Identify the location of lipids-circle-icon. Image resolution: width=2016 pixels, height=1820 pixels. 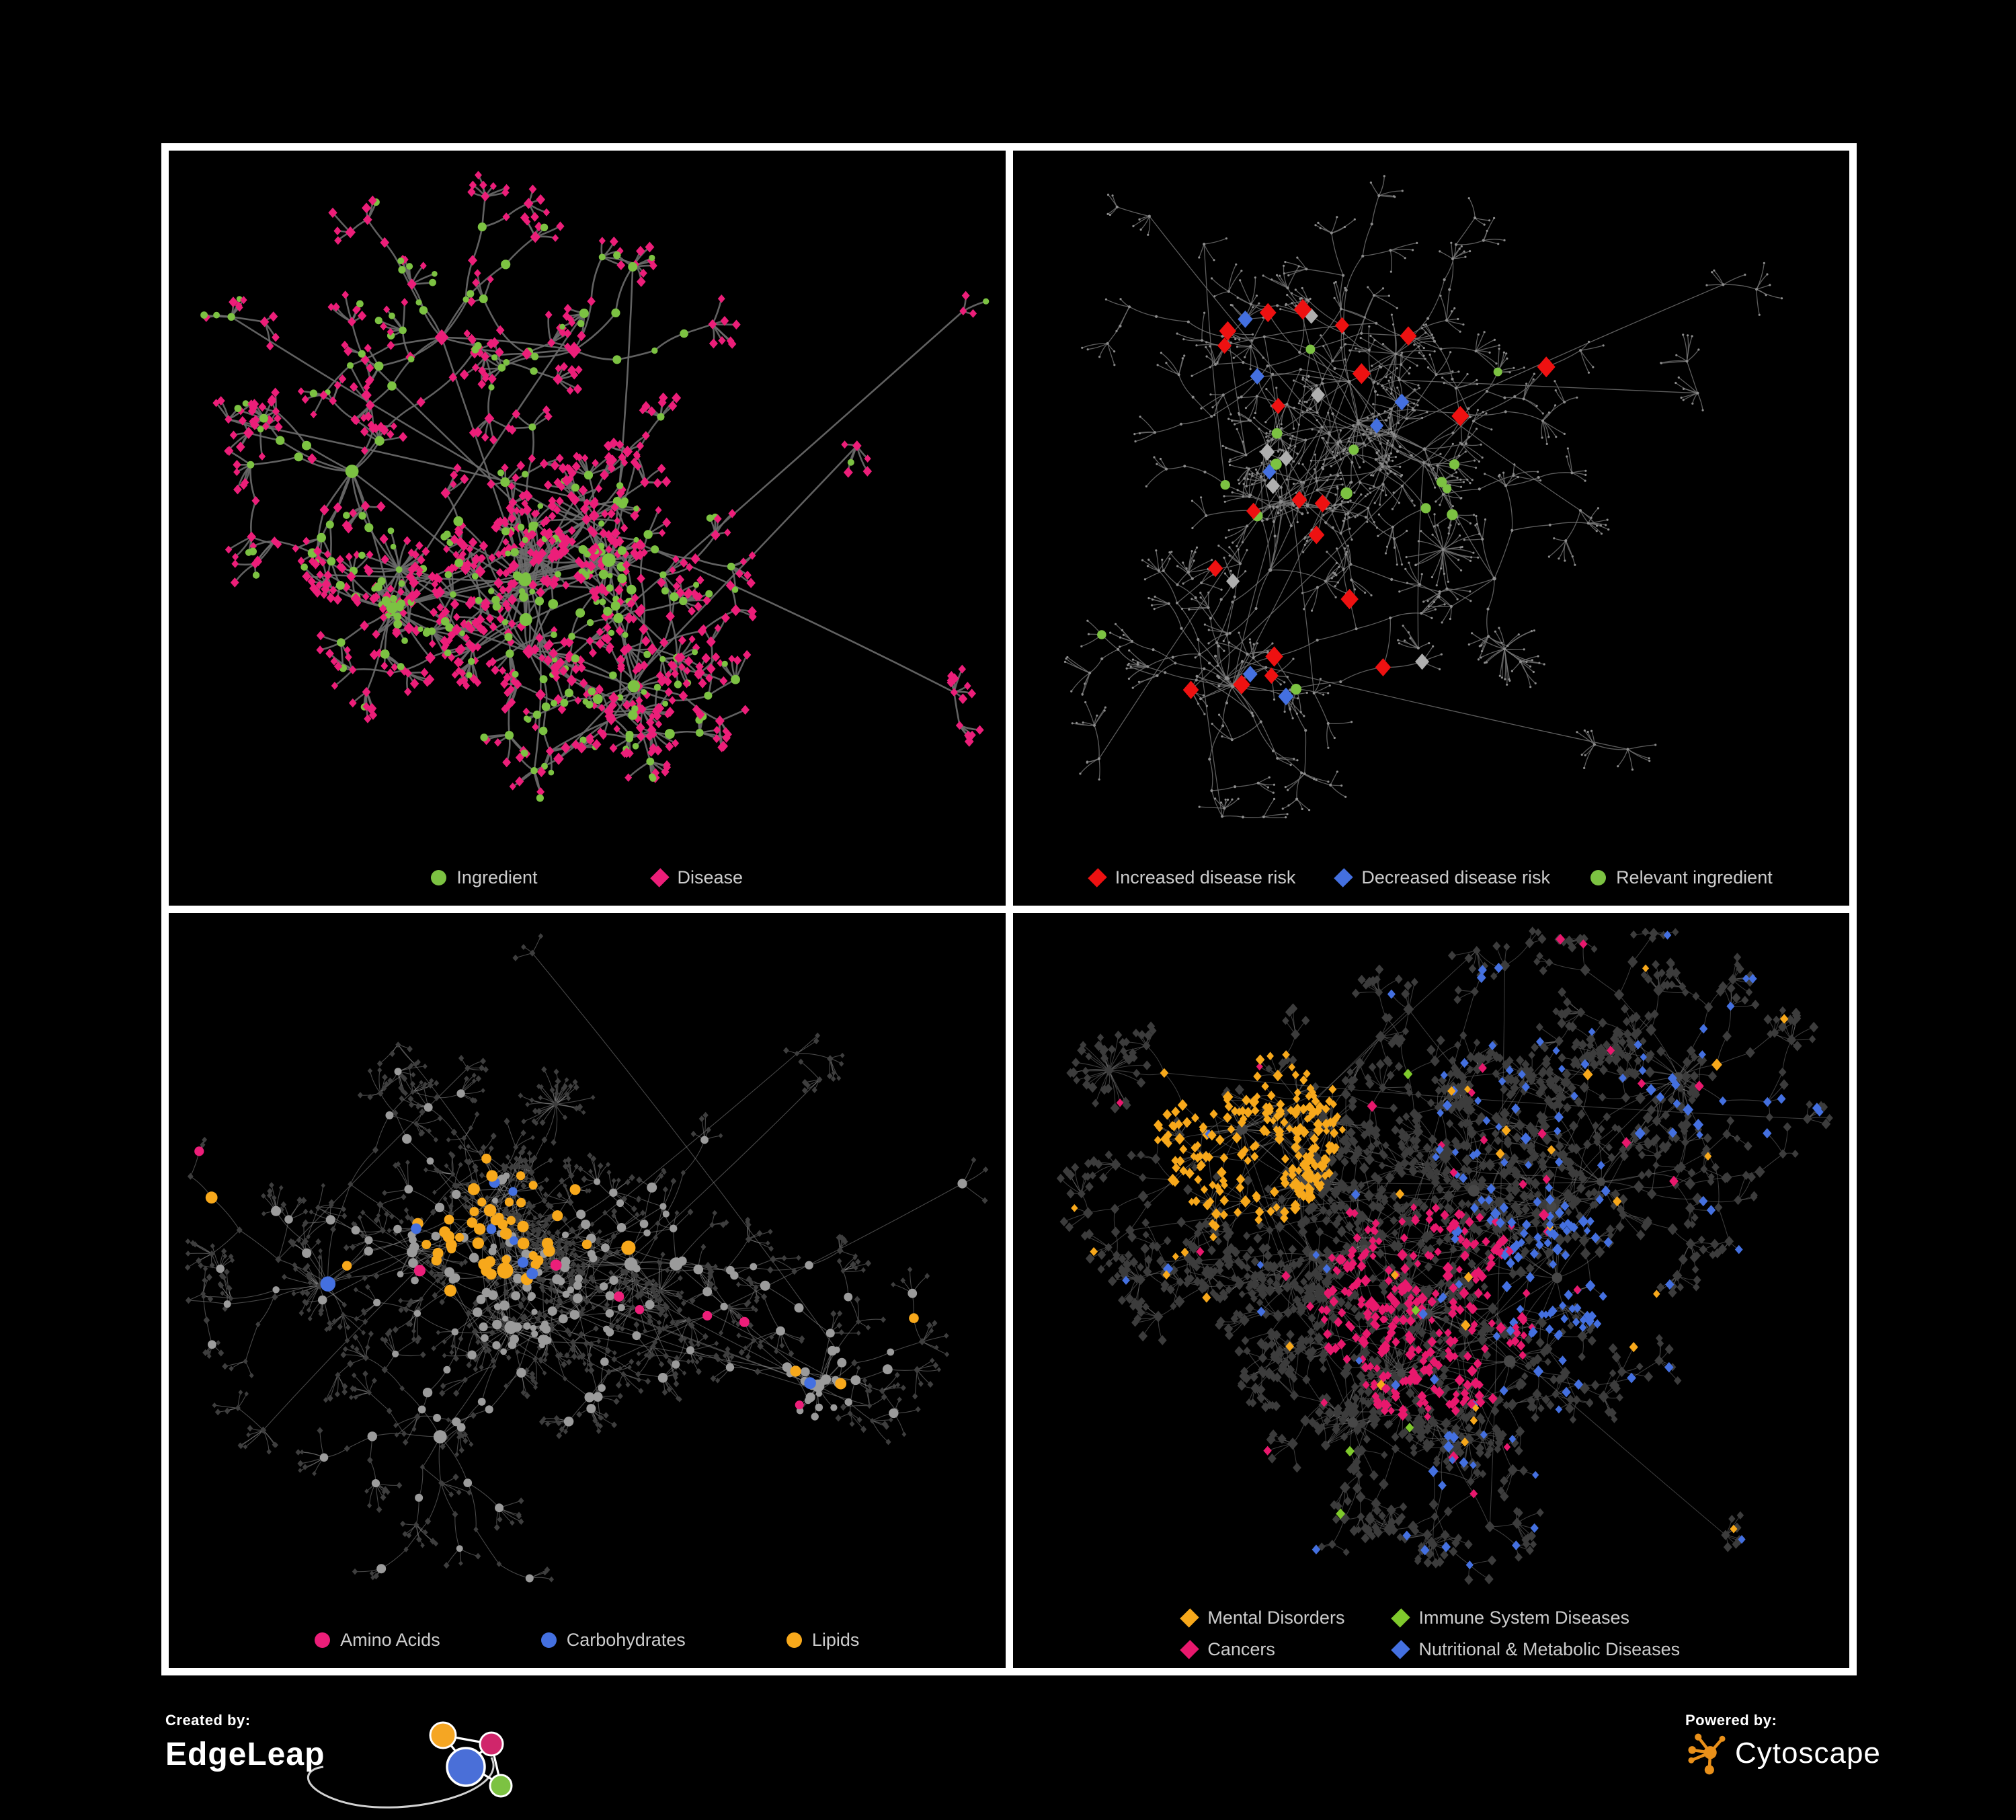
(794, 1640).